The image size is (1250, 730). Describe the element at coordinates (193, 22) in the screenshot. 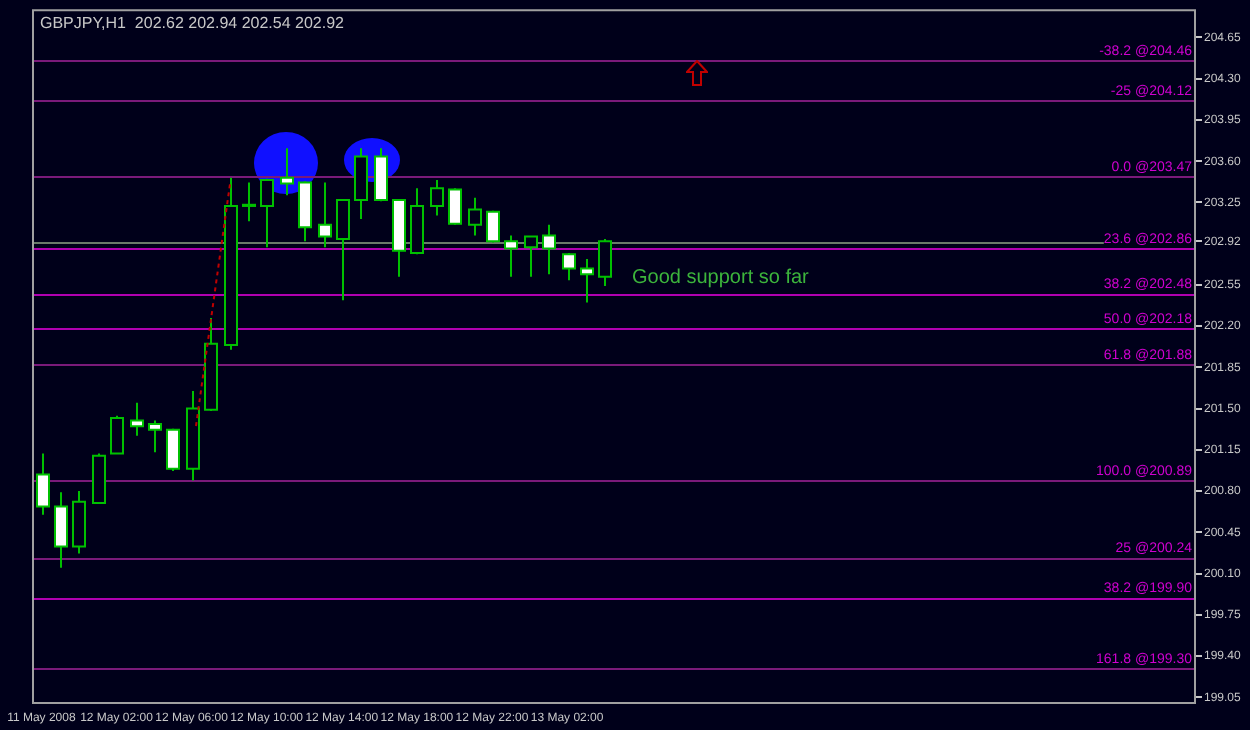

I see `chart-title: GBPJPY,H1 202.62 202.94 202.54 202.92` at that location.